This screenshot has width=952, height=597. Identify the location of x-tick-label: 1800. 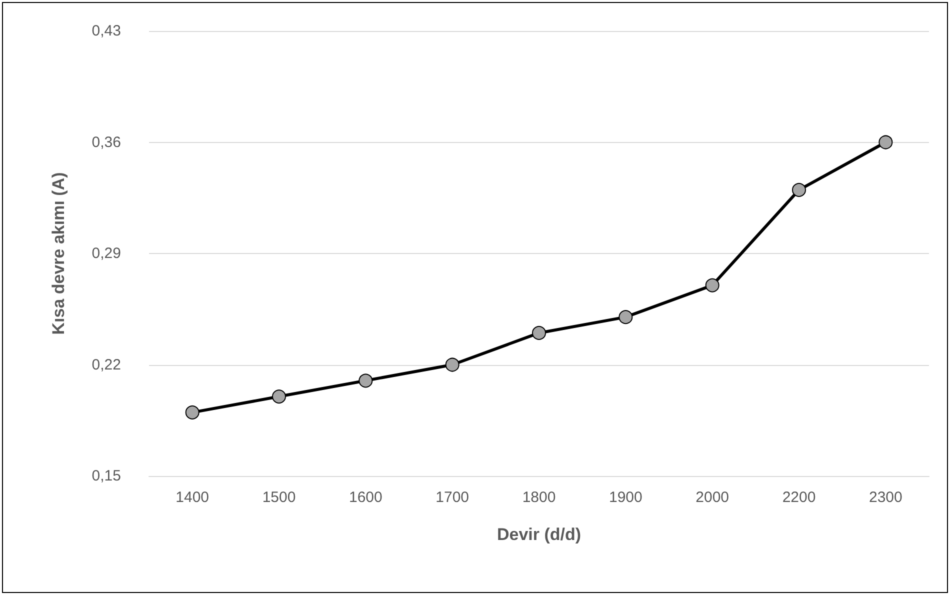
(539, 497).